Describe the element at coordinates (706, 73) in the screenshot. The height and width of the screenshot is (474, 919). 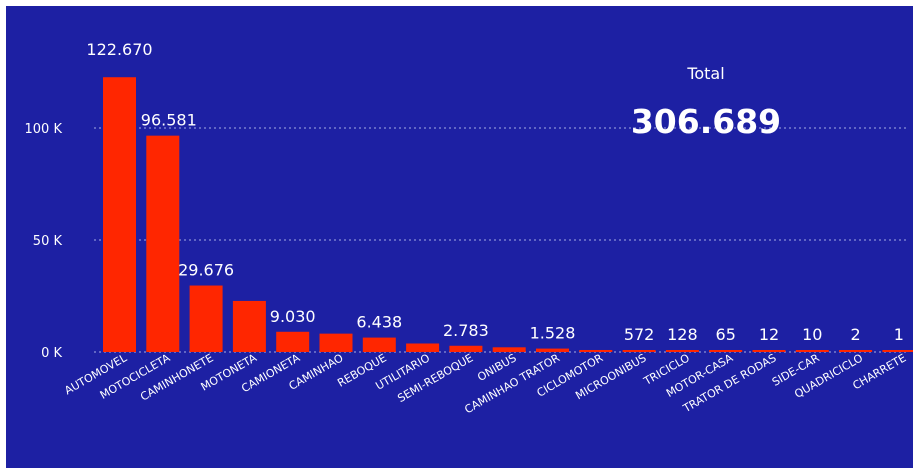
I see `kpi-total-label: Total` at that location.